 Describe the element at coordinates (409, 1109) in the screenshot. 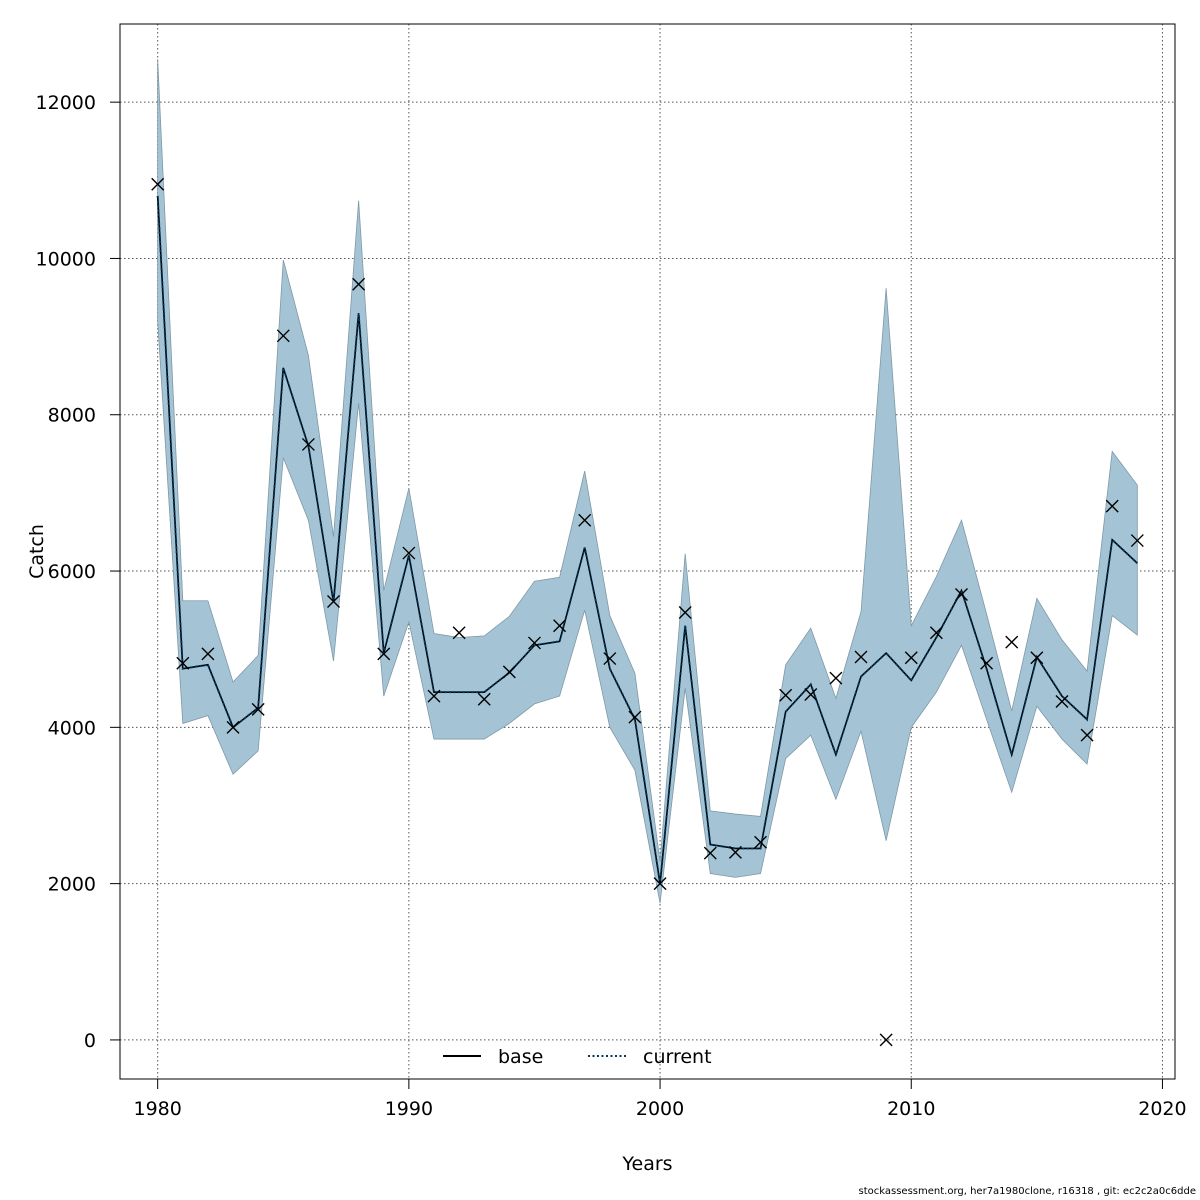

I see `x-tick-label-1990: 1990` at that location.